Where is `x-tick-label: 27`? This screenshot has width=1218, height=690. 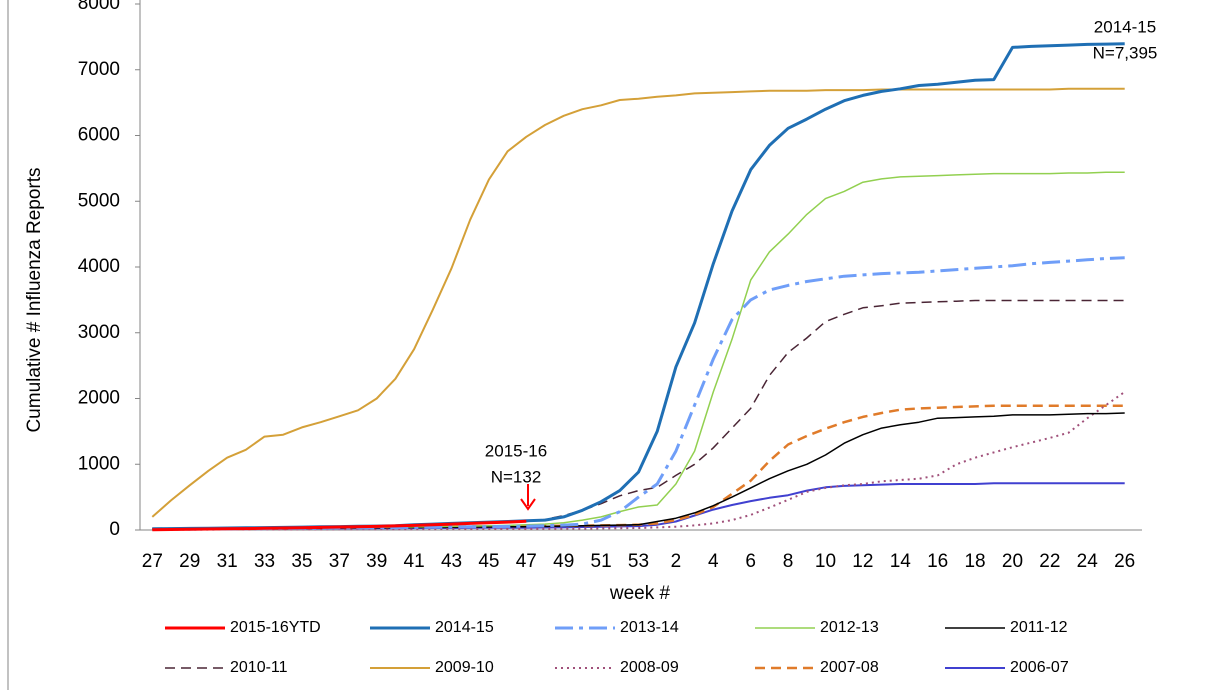 x-tick-label: 27 is located at coordinates (152, 561).